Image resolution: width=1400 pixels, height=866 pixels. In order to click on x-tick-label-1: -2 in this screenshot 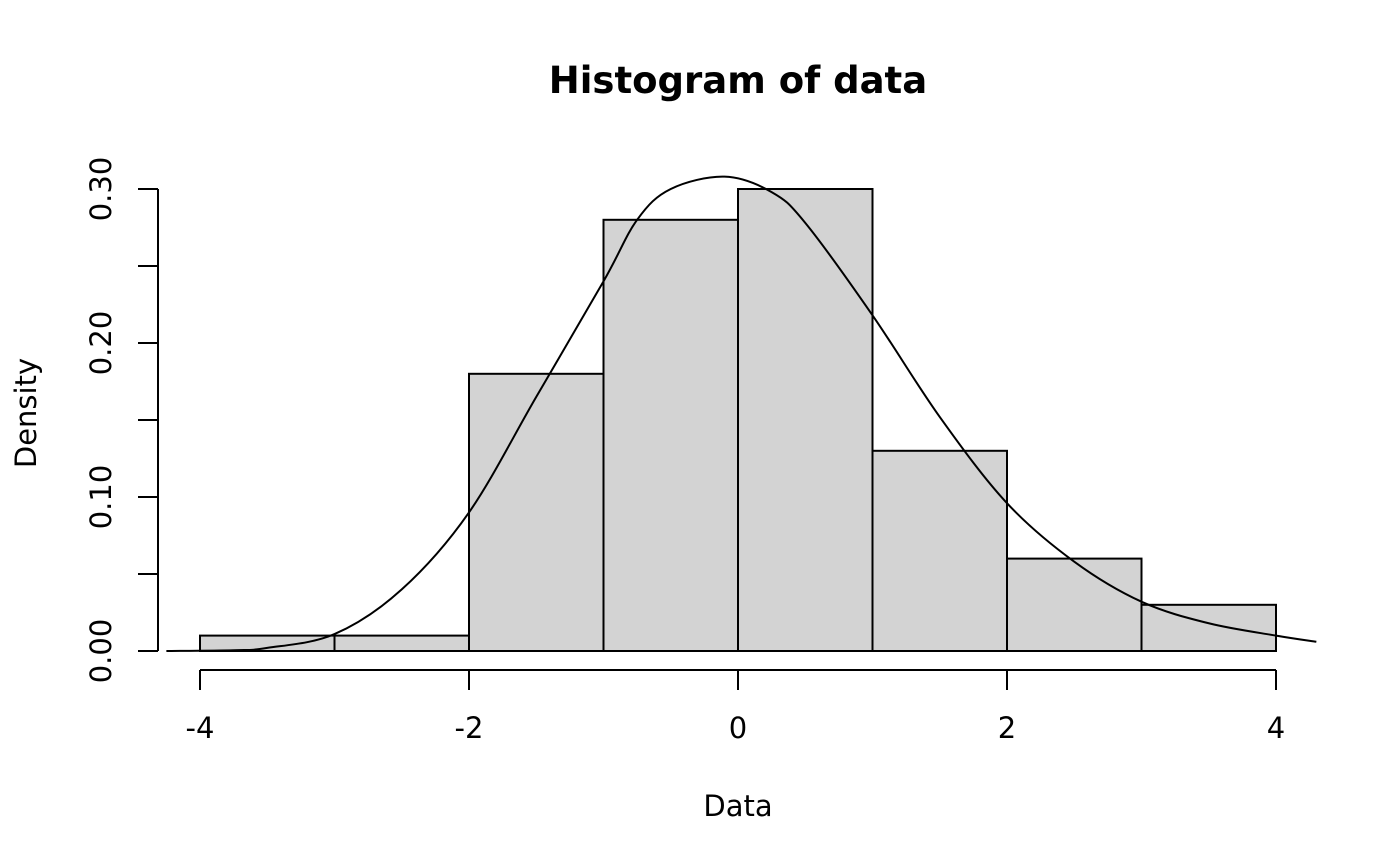, I will do `click(469, 728)`.